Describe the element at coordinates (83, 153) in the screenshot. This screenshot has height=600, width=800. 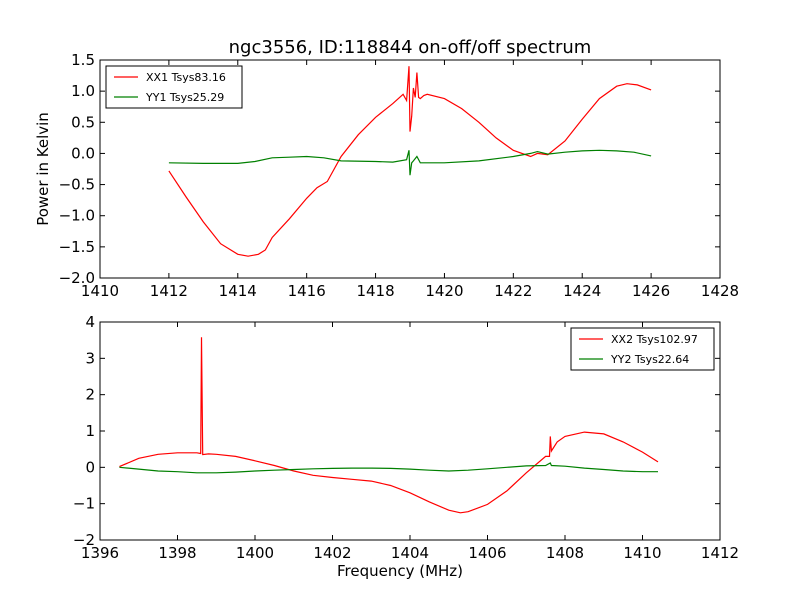
I see `y-tick-label: 0.0` at that location.